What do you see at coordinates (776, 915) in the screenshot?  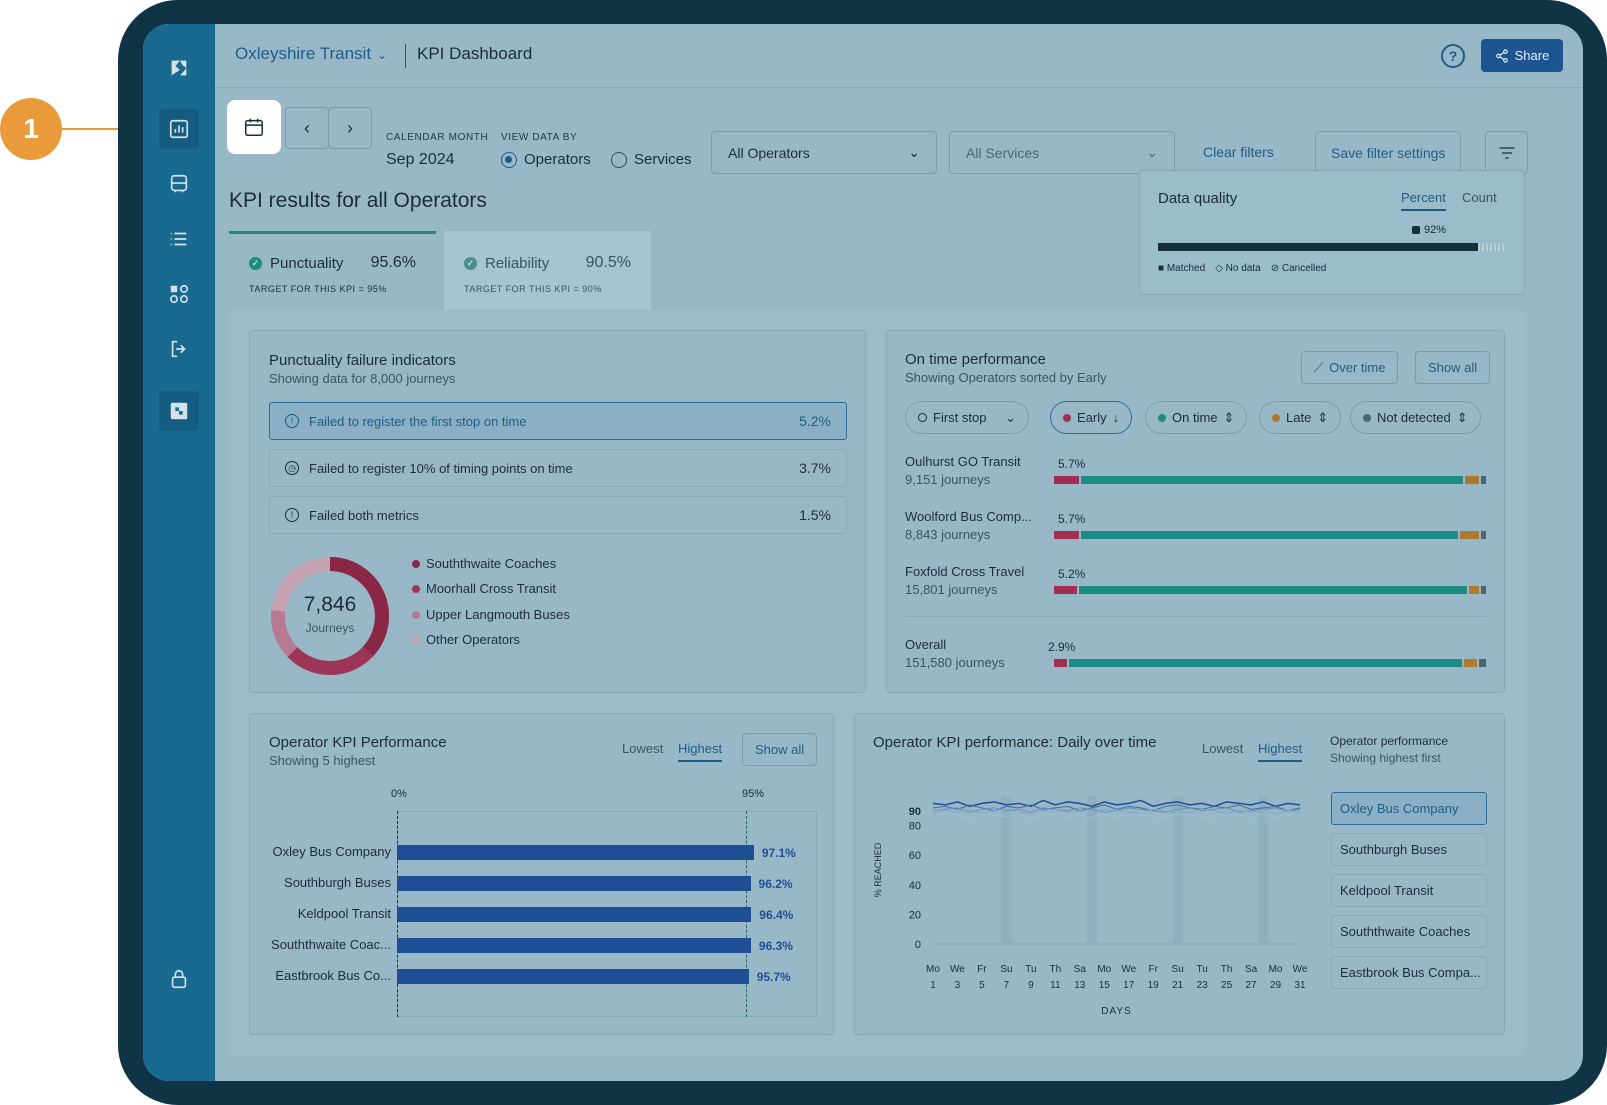 I see `bar-value-label: 96.4%` at bounding box center [776, 915].